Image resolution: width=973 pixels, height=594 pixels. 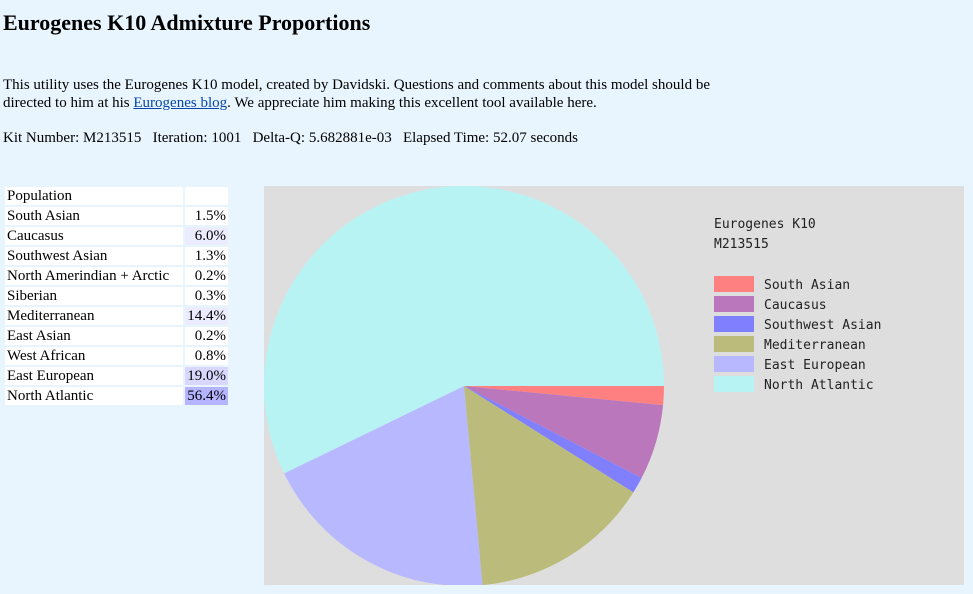 What do you see at coordinates (822, 325) in the screenshot?
I see `legend-label: Southwest Asian` at bounding box center [822, 325].